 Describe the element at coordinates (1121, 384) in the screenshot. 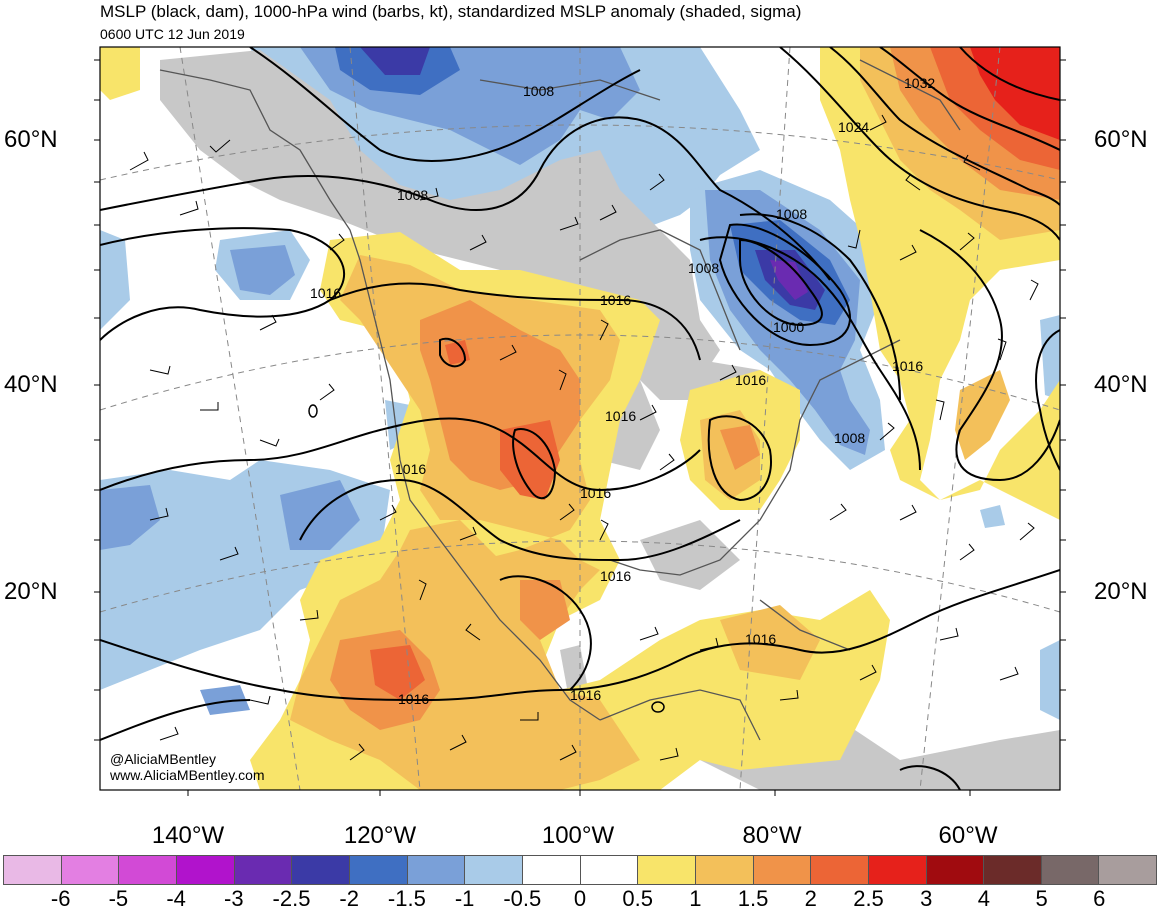

I see `lat-label-right: 40°N` at that location.